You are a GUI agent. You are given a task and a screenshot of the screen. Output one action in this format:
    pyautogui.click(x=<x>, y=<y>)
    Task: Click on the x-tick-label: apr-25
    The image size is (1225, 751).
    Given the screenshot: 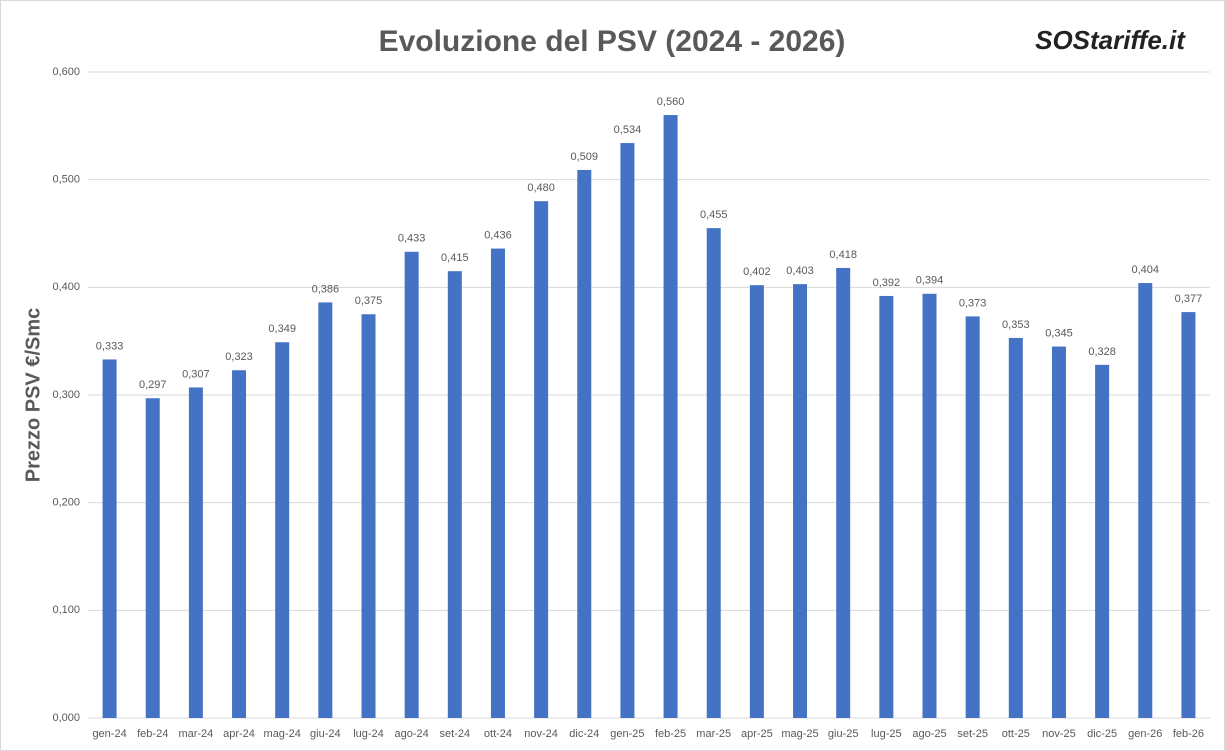 What is the action you would take?
    pyautogui.click(x=757, y=734)
    